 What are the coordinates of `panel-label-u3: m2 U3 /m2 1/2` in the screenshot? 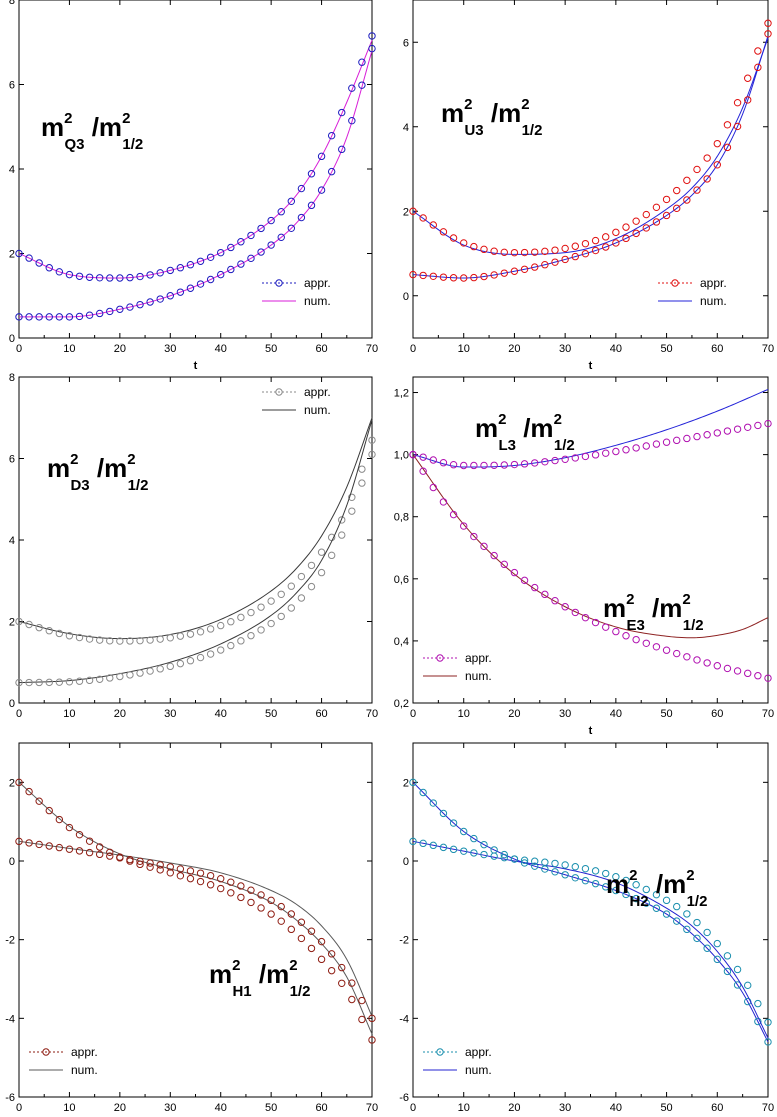 It's located at (491, 117).